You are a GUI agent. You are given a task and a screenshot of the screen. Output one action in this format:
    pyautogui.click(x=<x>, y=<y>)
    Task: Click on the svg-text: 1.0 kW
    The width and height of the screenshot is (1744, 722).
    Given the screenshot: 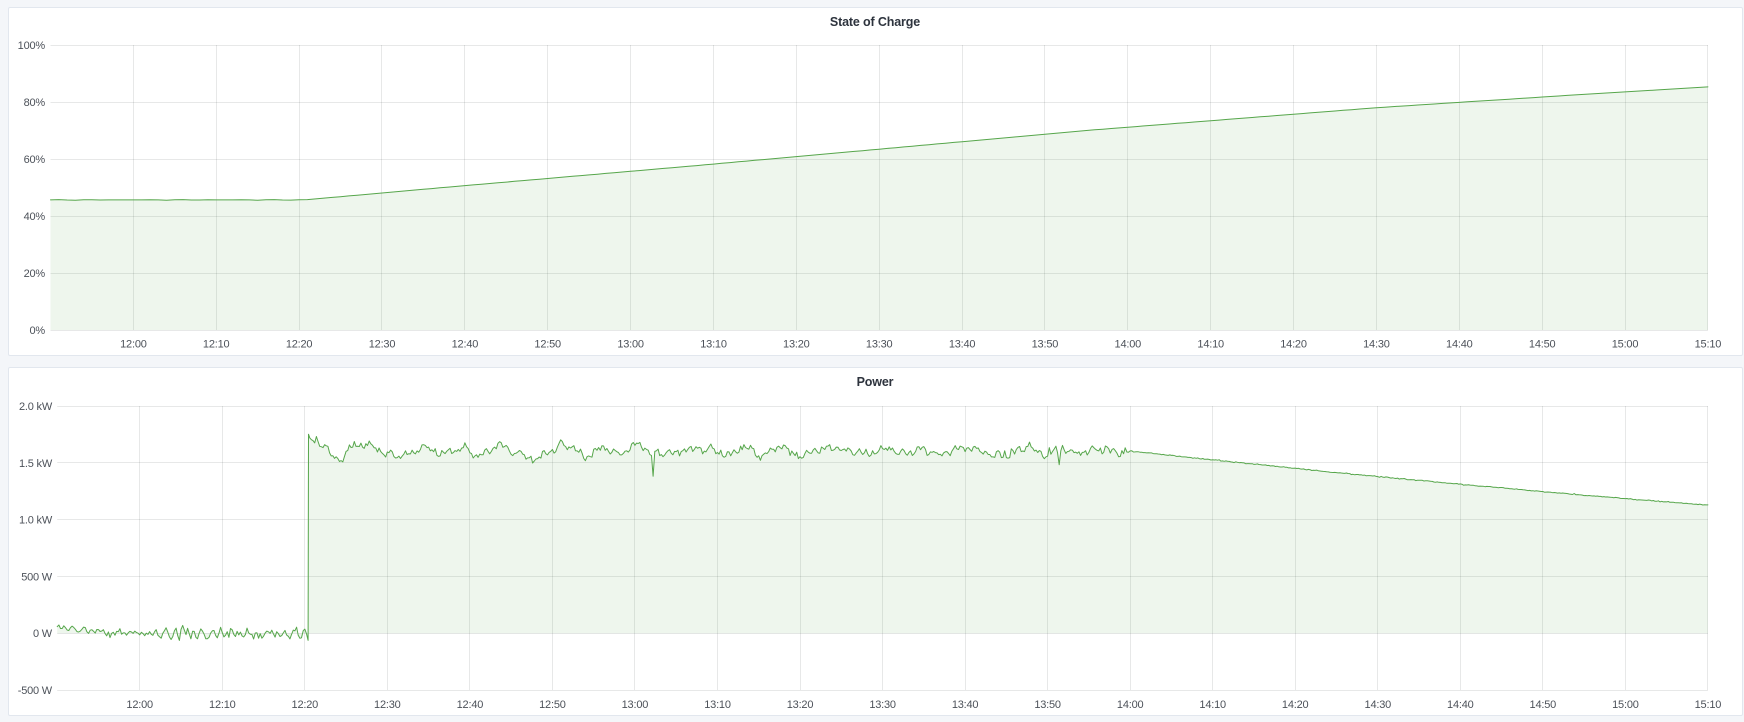 What is the action you would take?
    pyautogui.click(x=36, y=521)
    